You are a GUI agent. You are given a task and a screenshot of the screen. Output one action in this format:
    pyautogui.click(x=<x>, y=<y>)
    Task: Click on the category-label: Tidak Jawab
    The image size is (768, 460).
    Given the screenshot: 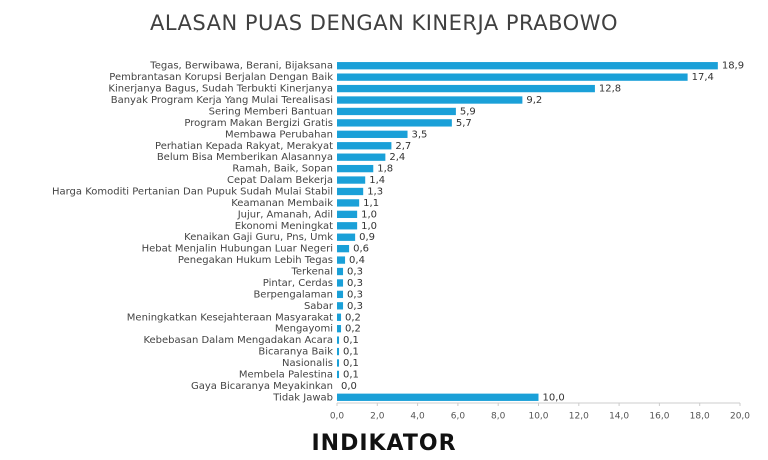 What is the action you would take?
    pyautogui.click(x=302, y=397)
    